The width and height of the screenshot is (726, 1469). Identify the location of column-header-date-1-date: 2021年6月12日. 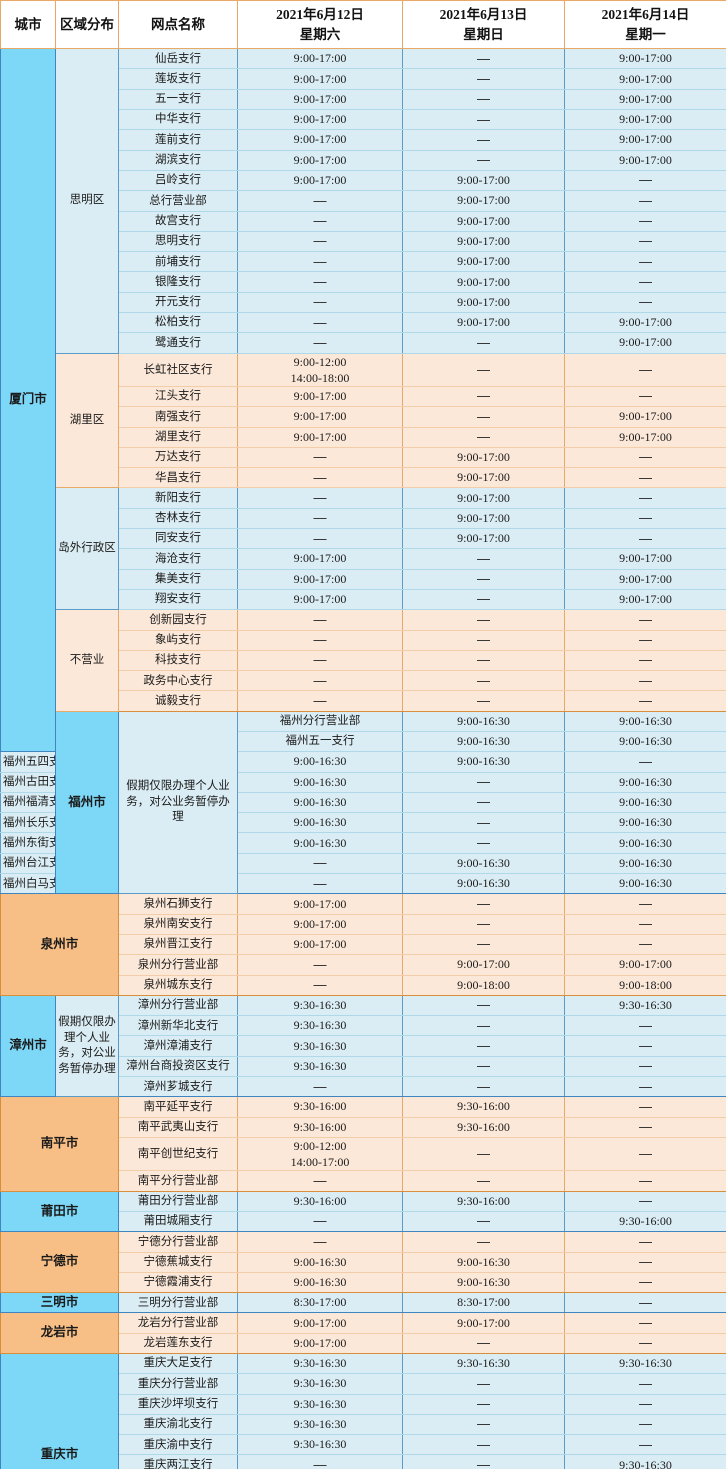
(320, 14).